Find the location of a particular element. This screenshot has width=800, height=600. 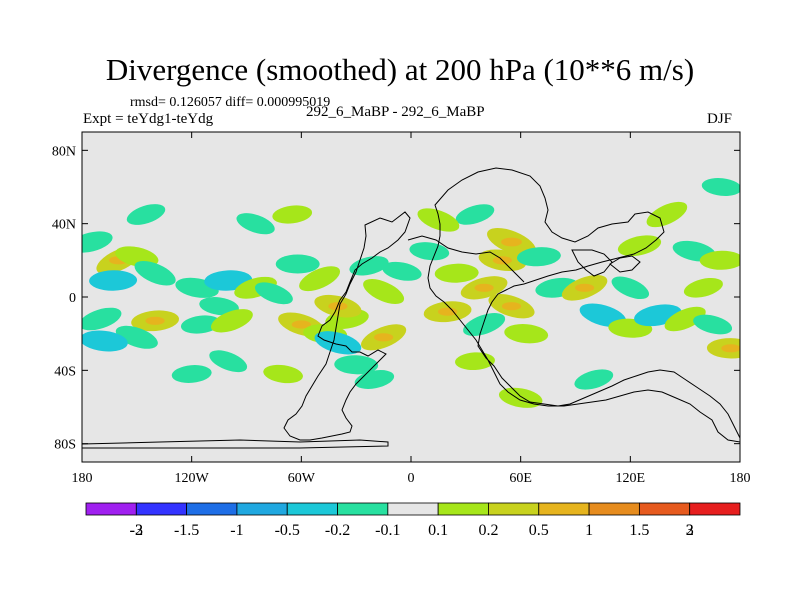

colorbar: -2 -1.5 -1 -0.5 -0.2 -0.1 0.1 0.2 0.5 1 1.5 2 -3 3 is located at coordinates (413, 520).